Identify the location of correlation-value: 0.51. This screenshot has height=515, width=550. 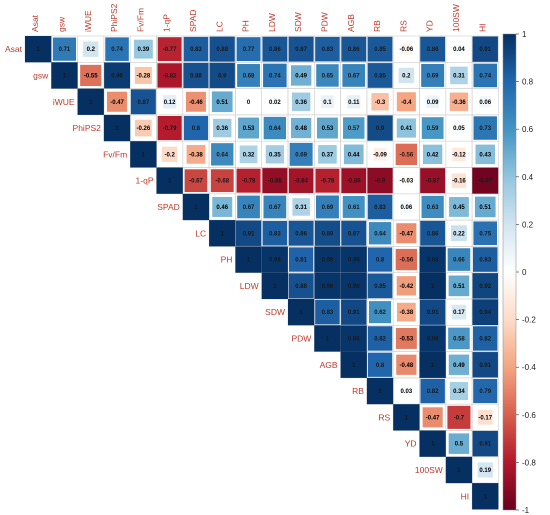
(222, 103).